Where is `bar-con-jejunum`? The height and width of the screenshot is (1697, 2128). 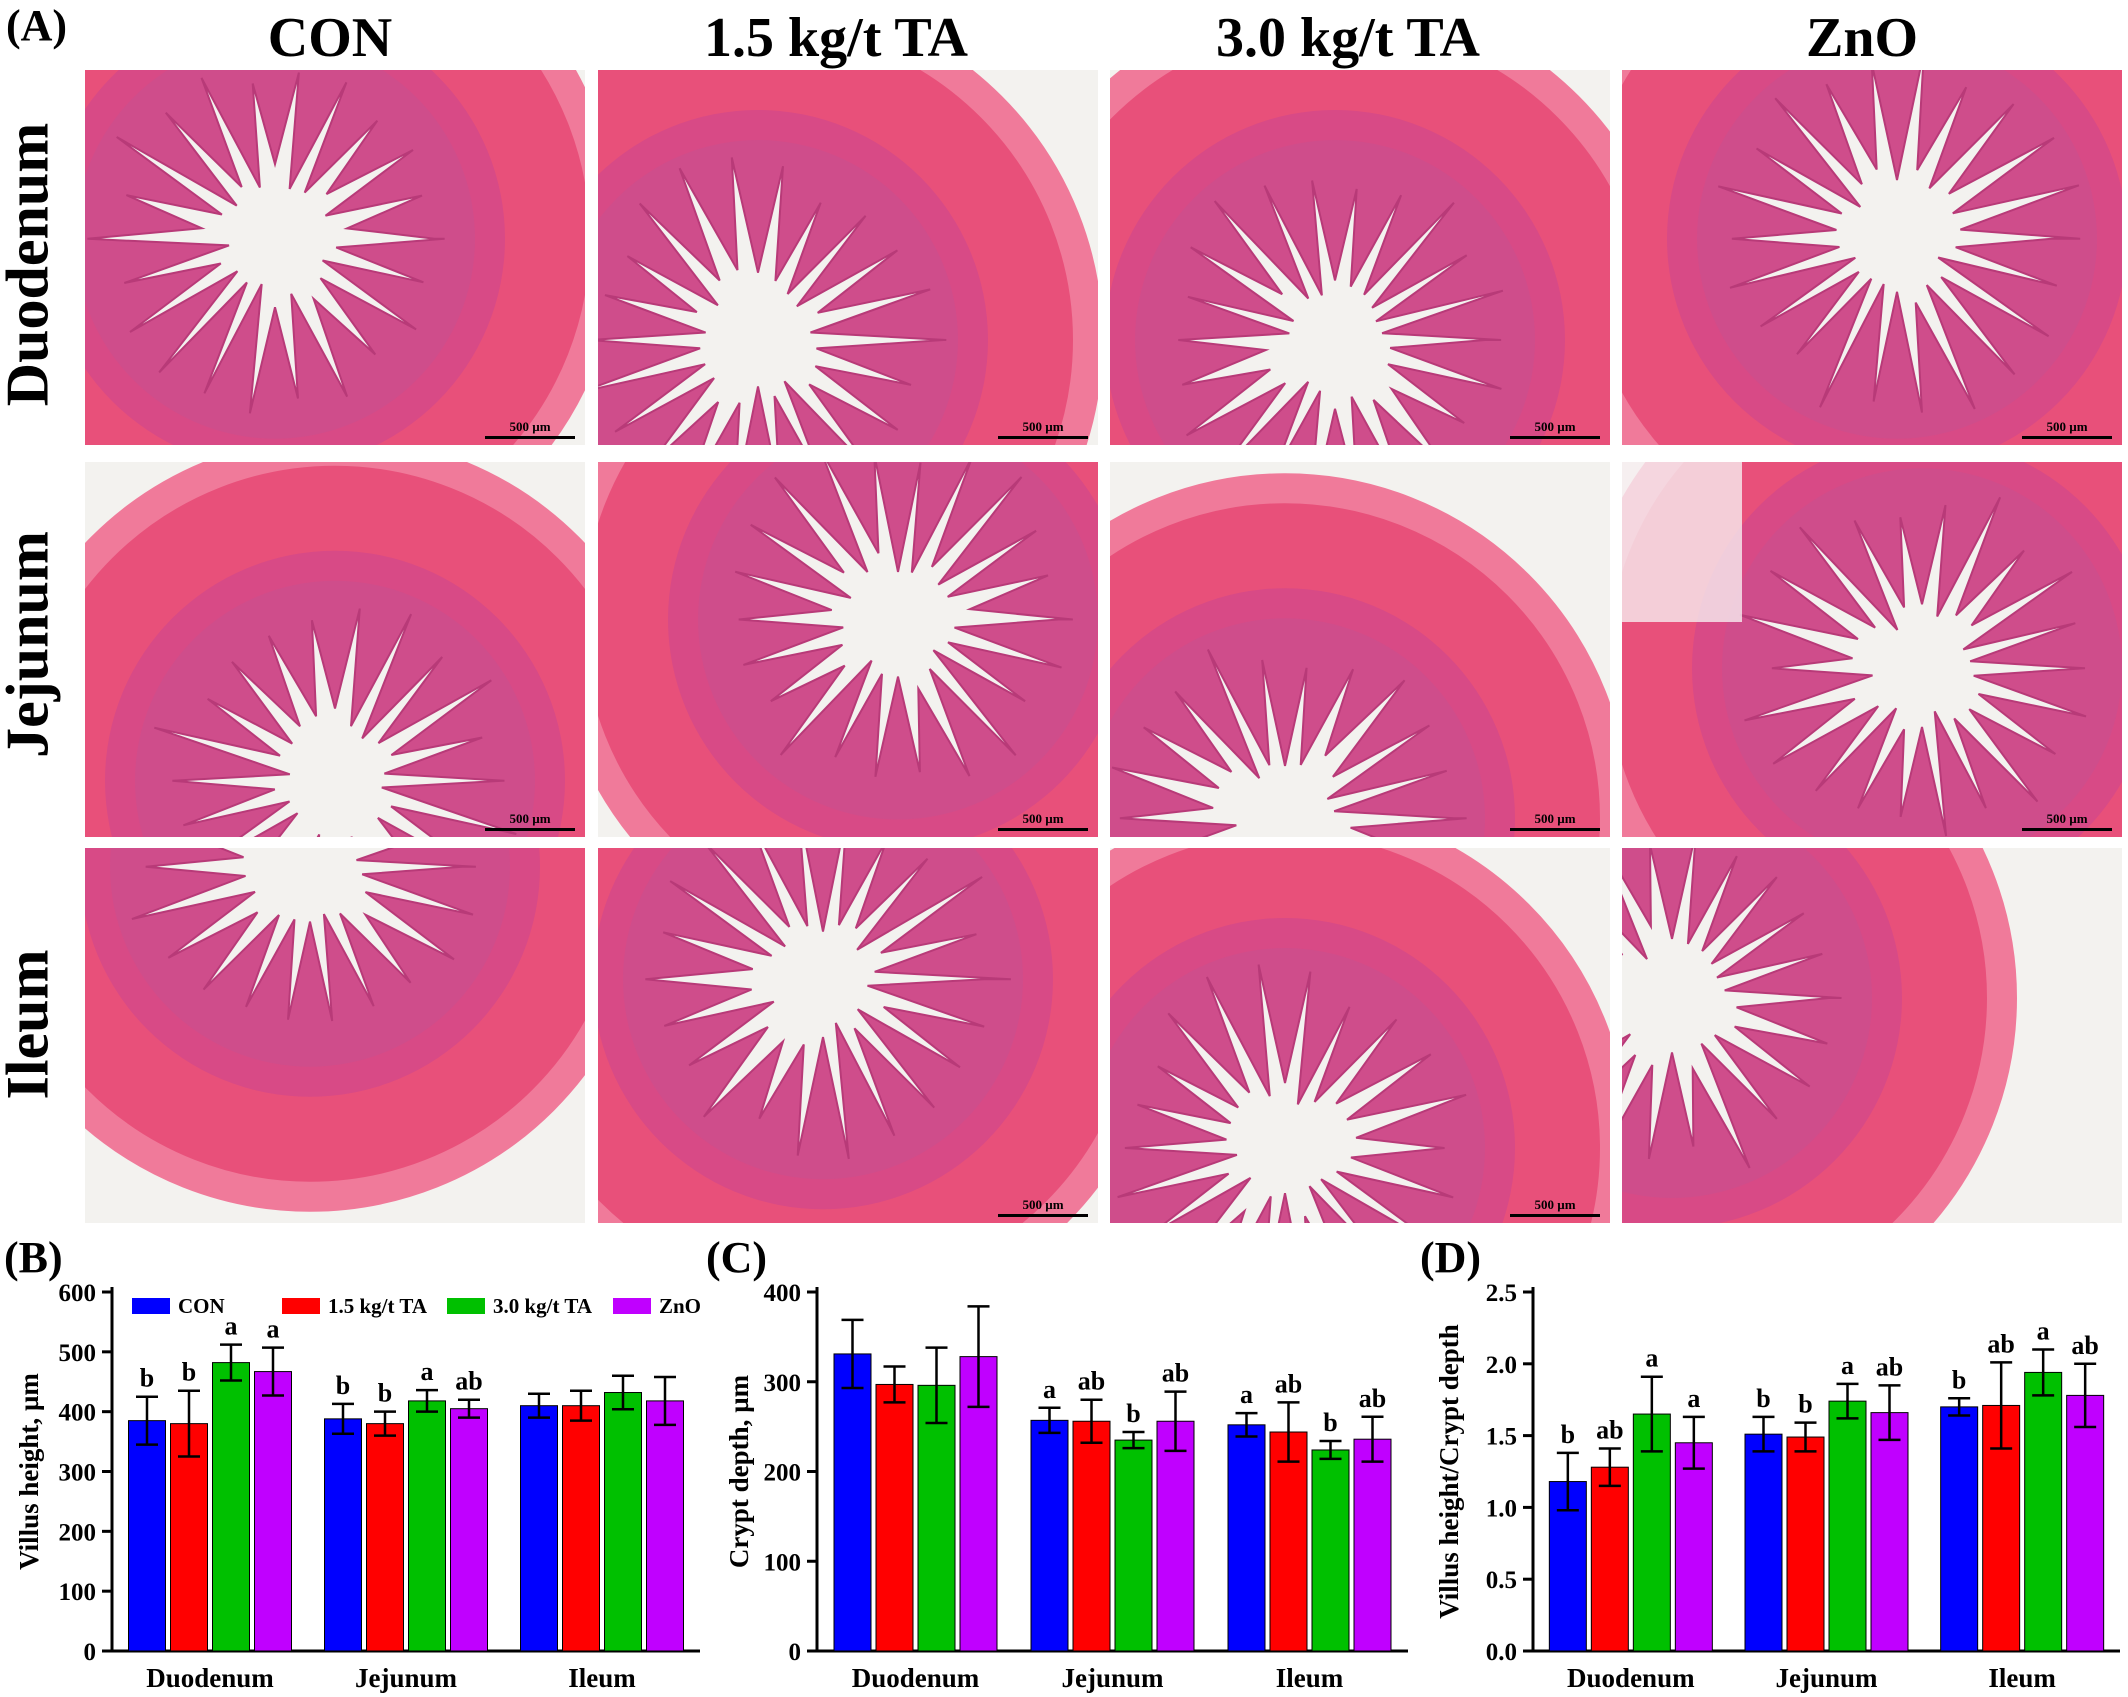
bar-con-jejunum is located at coordinates (1049, 1535).